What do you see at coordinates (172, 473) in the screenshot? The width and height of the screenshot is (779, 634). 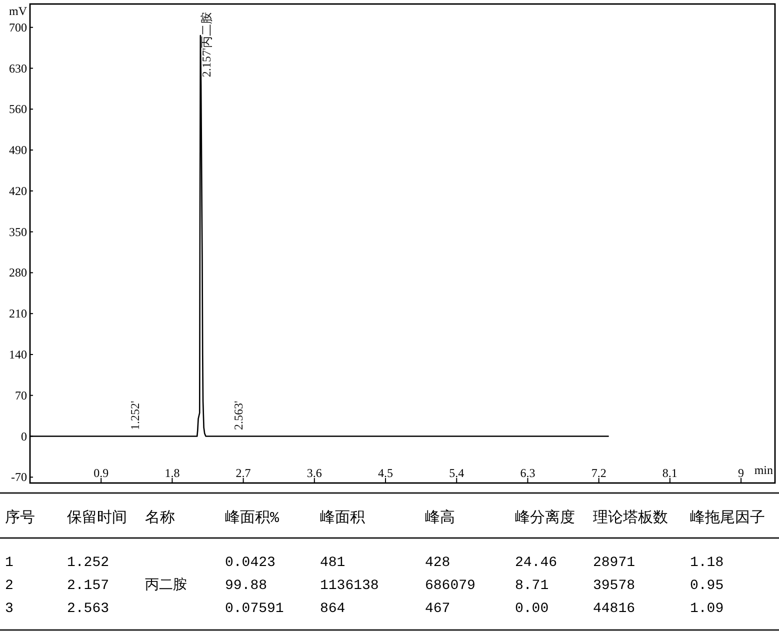 I see `x-tick-label: 1.8` at bounding box center [172, 473].